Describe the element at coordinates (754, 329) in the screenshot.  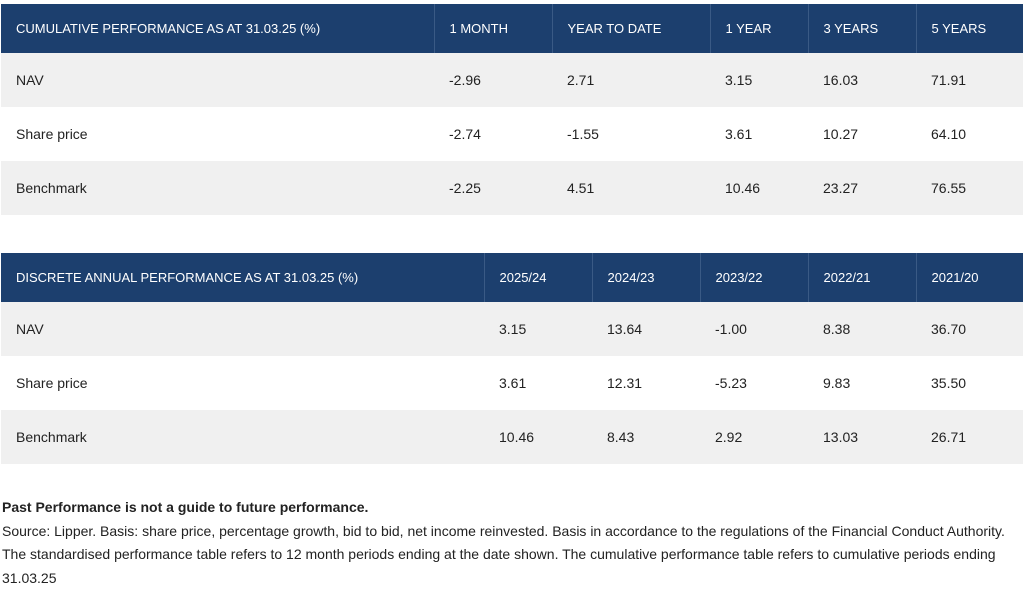
I see `table-cell: -1.00` at that location.